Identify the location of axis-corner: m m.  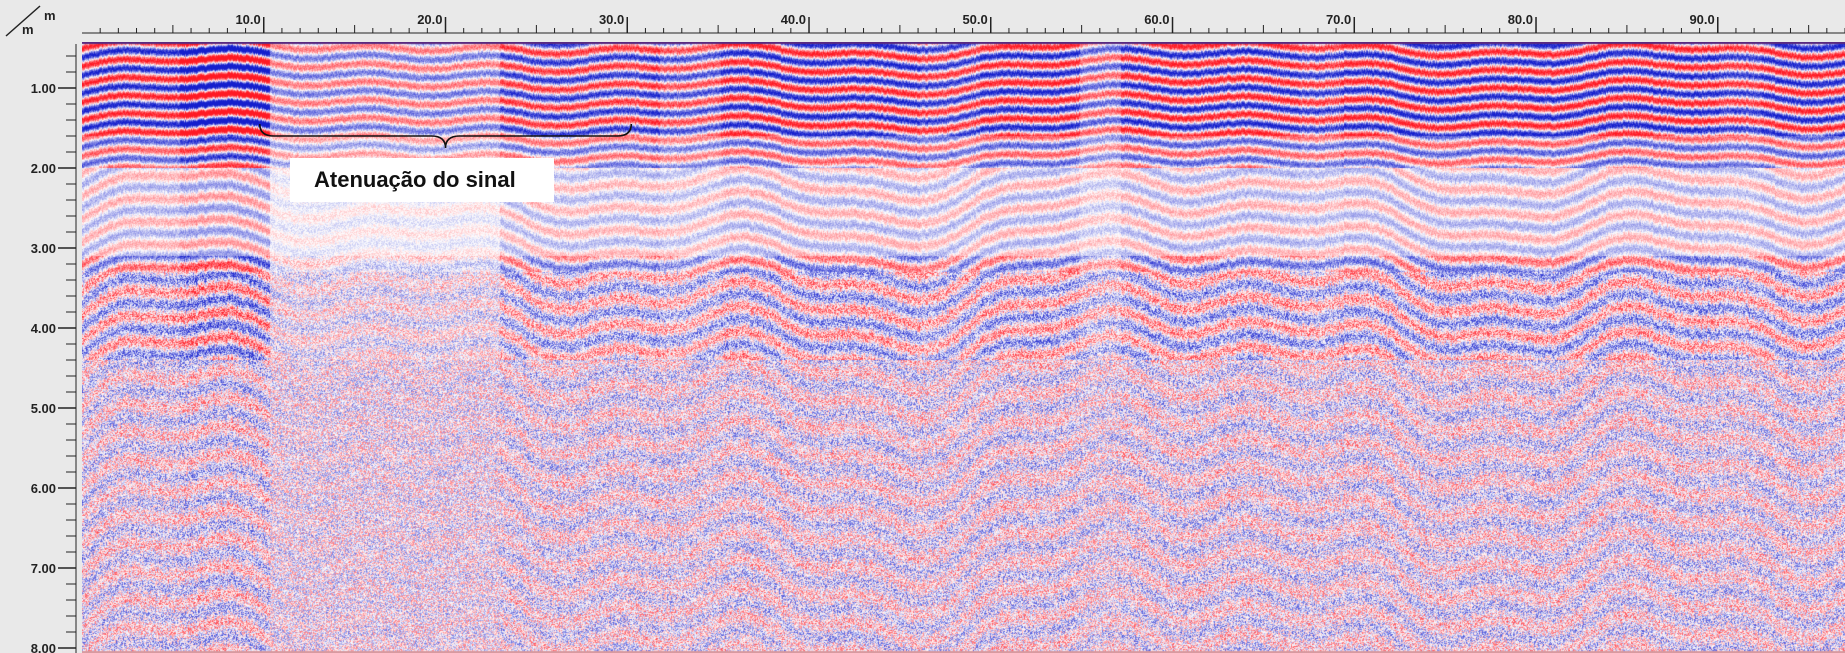
(39, 22).